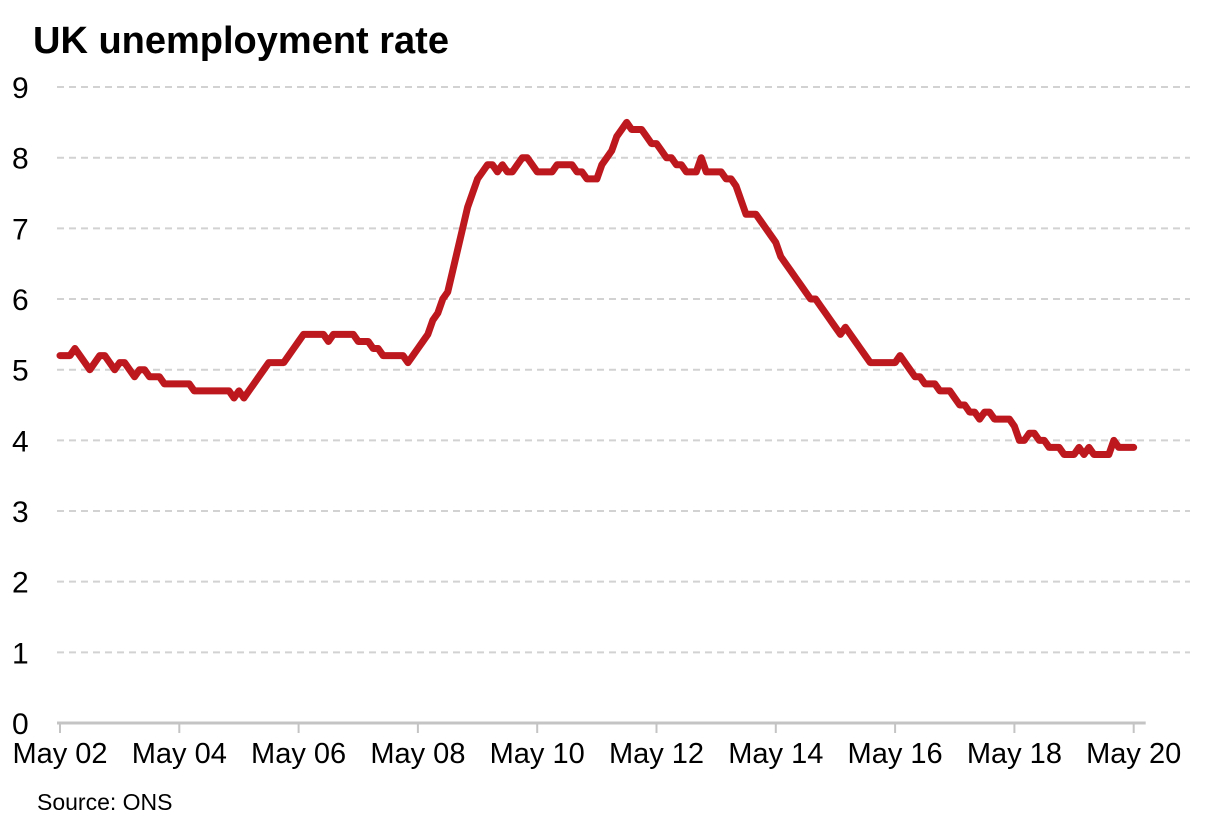 This screenshot has width=1208, height=828. What do you see at coordinates (20, 583) in the screenshot?
I see `y-tick-label: 2` at bounding box center [20, 583].